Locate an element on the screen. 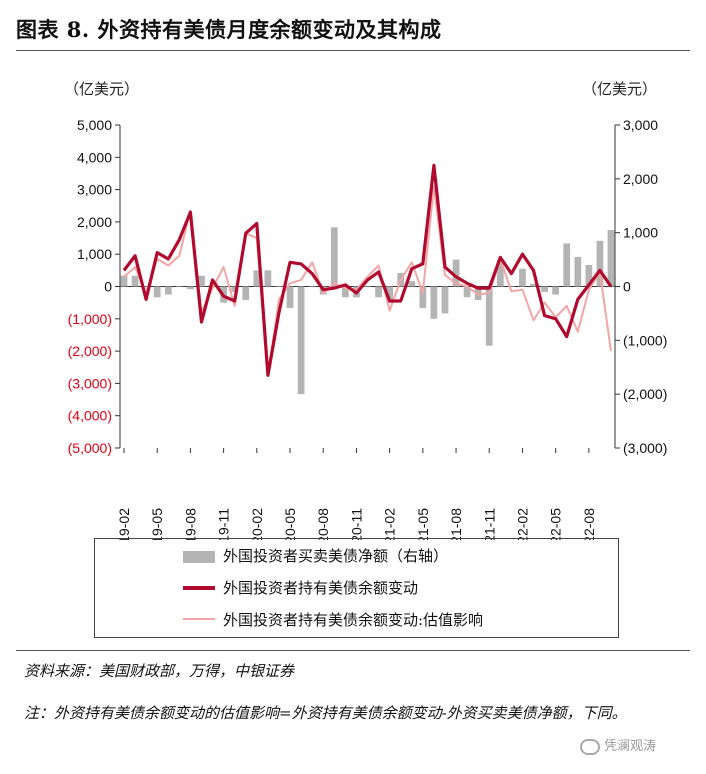 The height and width of the screenshot is (774, 706). x-tick-label: 2020-08 is located at coordinates (323, 524).